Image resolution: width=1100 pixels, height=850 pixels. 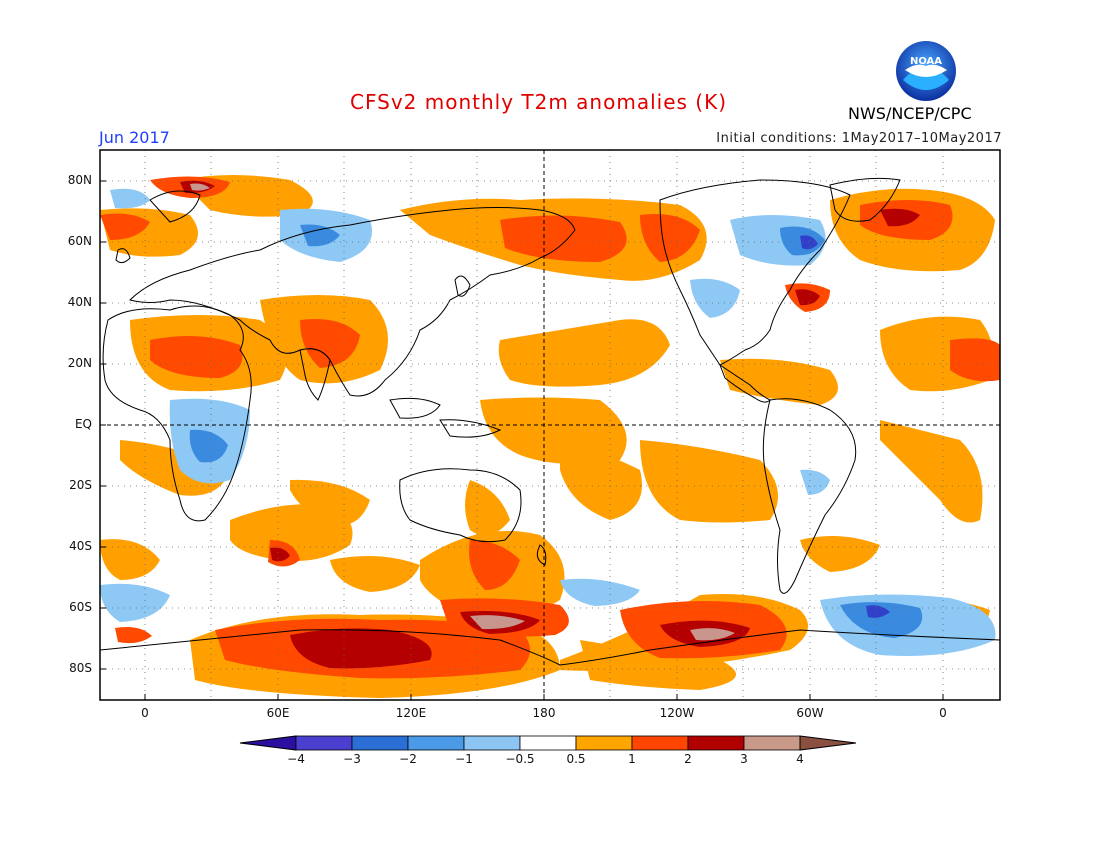 What do you see at coordinates (544, 713) in the screenshot?
I see `x-tick-180: 180` at bounding box center [544, 713].